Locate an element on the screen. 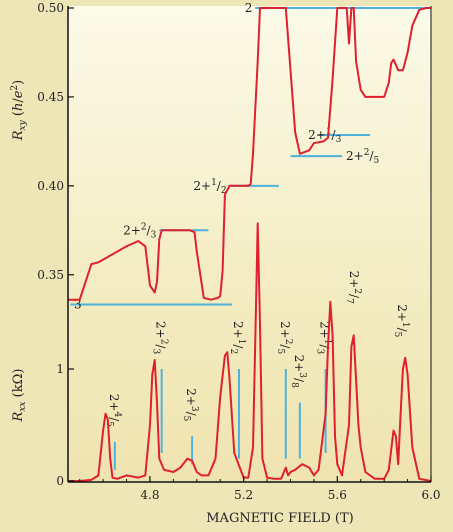 Image resolution: width=453 pixels, height=532 pixels. svg-text: 2+3/5 is located at coordinates (190, 404).